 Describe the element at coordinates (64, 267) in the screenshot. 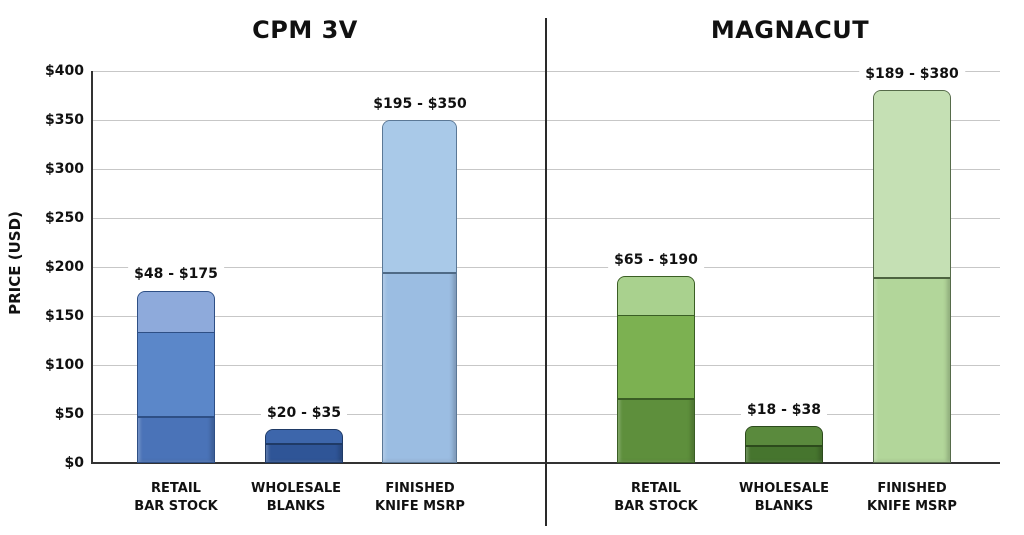

I see `y-tick-200: $200` at that location.